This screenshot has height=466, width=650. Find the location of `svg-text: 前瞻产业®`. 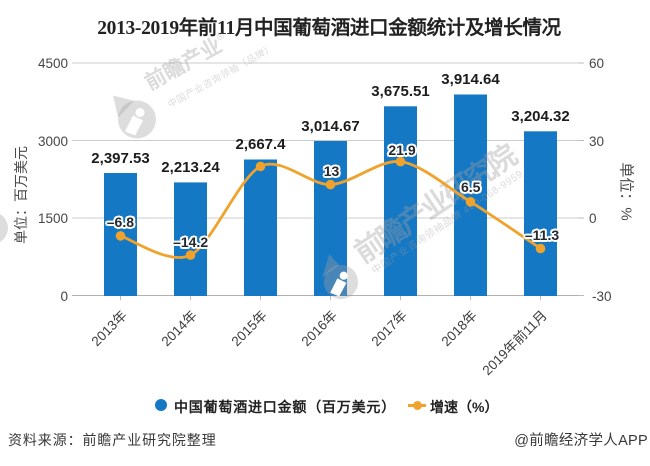

svg-text: 前瞻产业® is located at coordinates (187, 62).